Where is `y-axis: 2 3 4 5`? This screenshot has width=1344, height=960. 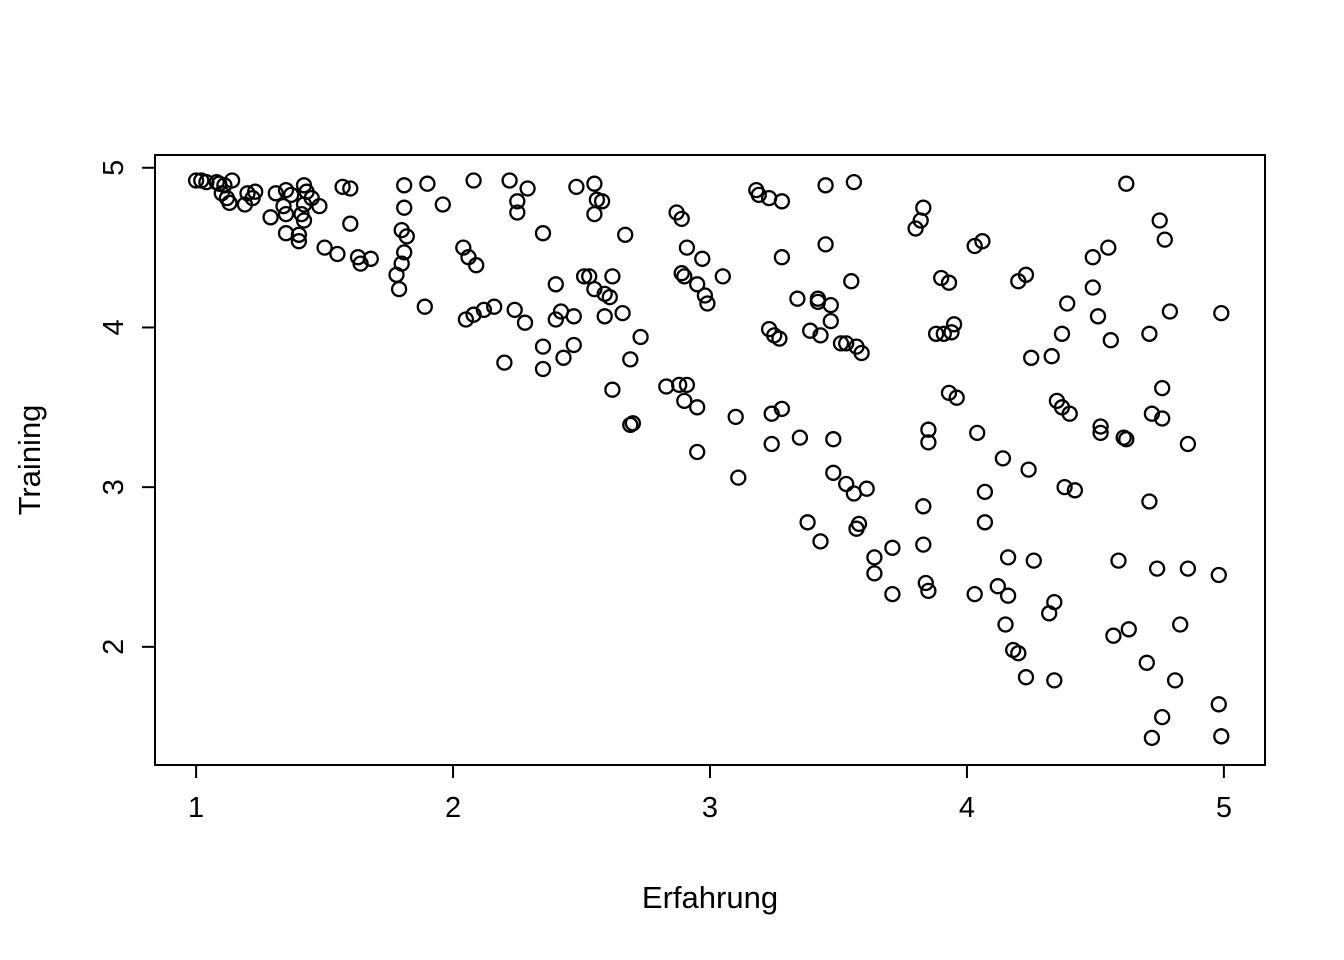
y-axis: 2 3 4 5 is located at coordinates (126, 407).